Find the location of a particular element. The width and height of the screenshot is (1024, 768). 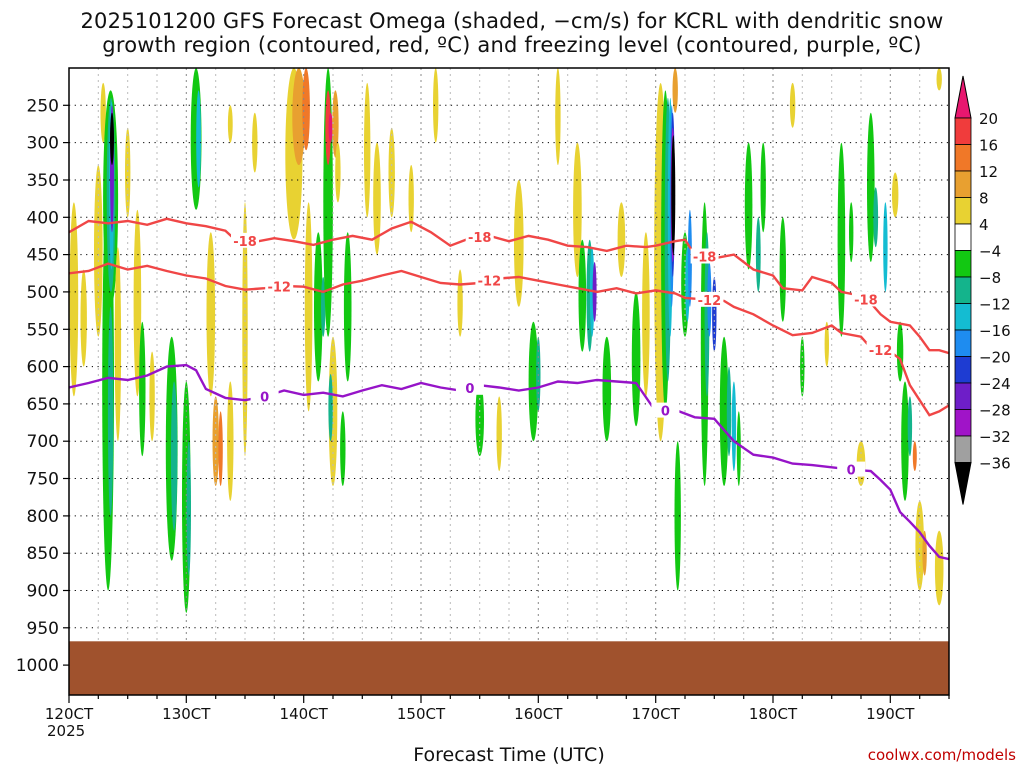

colorbar-label: −20 is located at coordinates (995, 358).